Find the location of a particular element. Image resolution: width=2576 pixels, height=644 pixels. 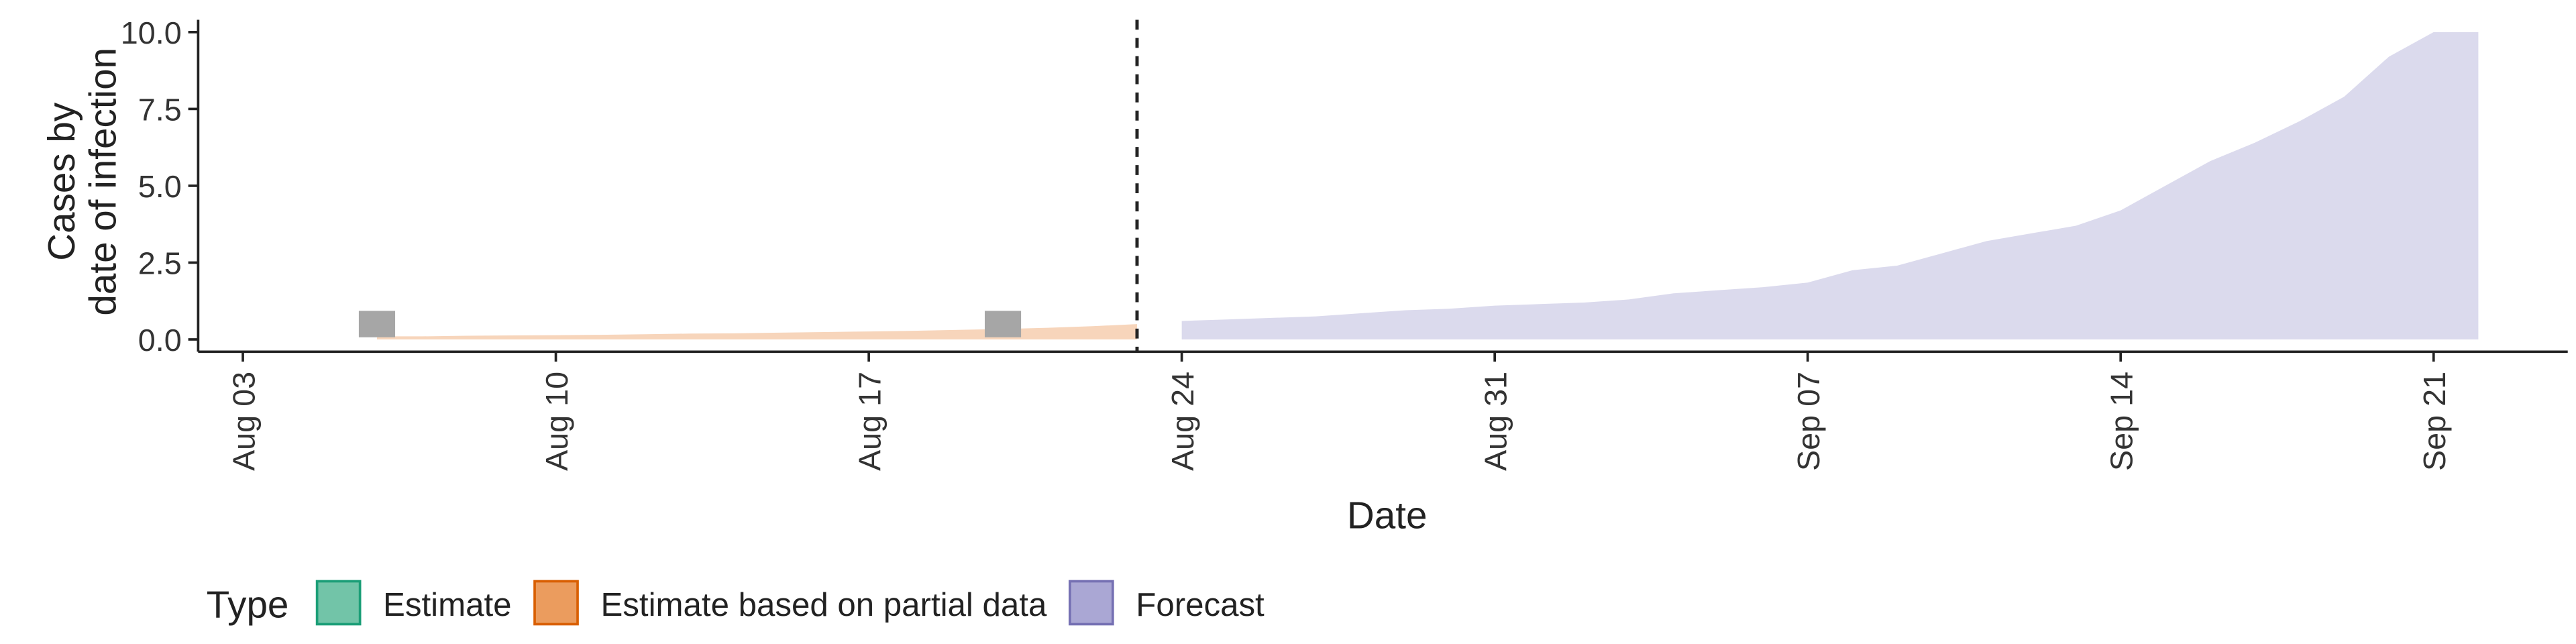

x-tick-label: Aug 24 is located at coordinates (1182, 421).